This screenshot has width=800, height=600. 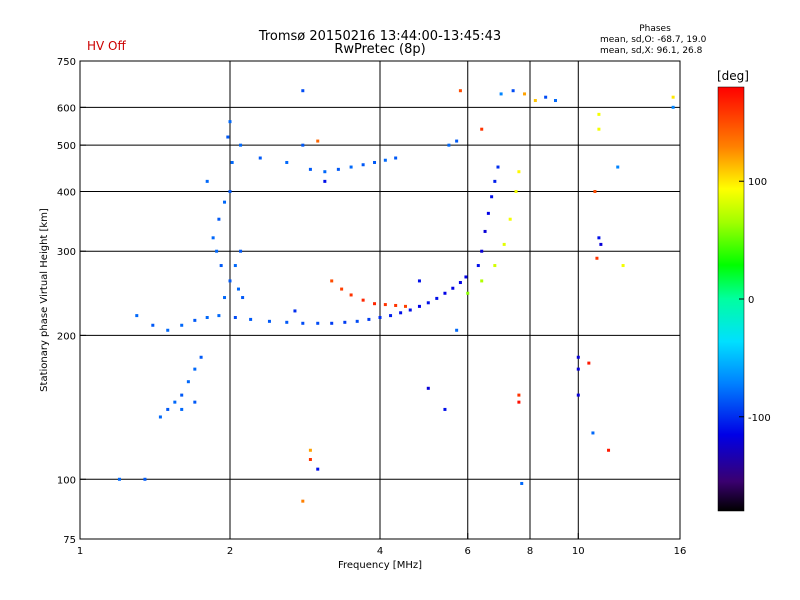 What do you see at coordinates (66, 192) in the screenshot?
I see `y-tick-label: 400` at bounding box center [66, 192].